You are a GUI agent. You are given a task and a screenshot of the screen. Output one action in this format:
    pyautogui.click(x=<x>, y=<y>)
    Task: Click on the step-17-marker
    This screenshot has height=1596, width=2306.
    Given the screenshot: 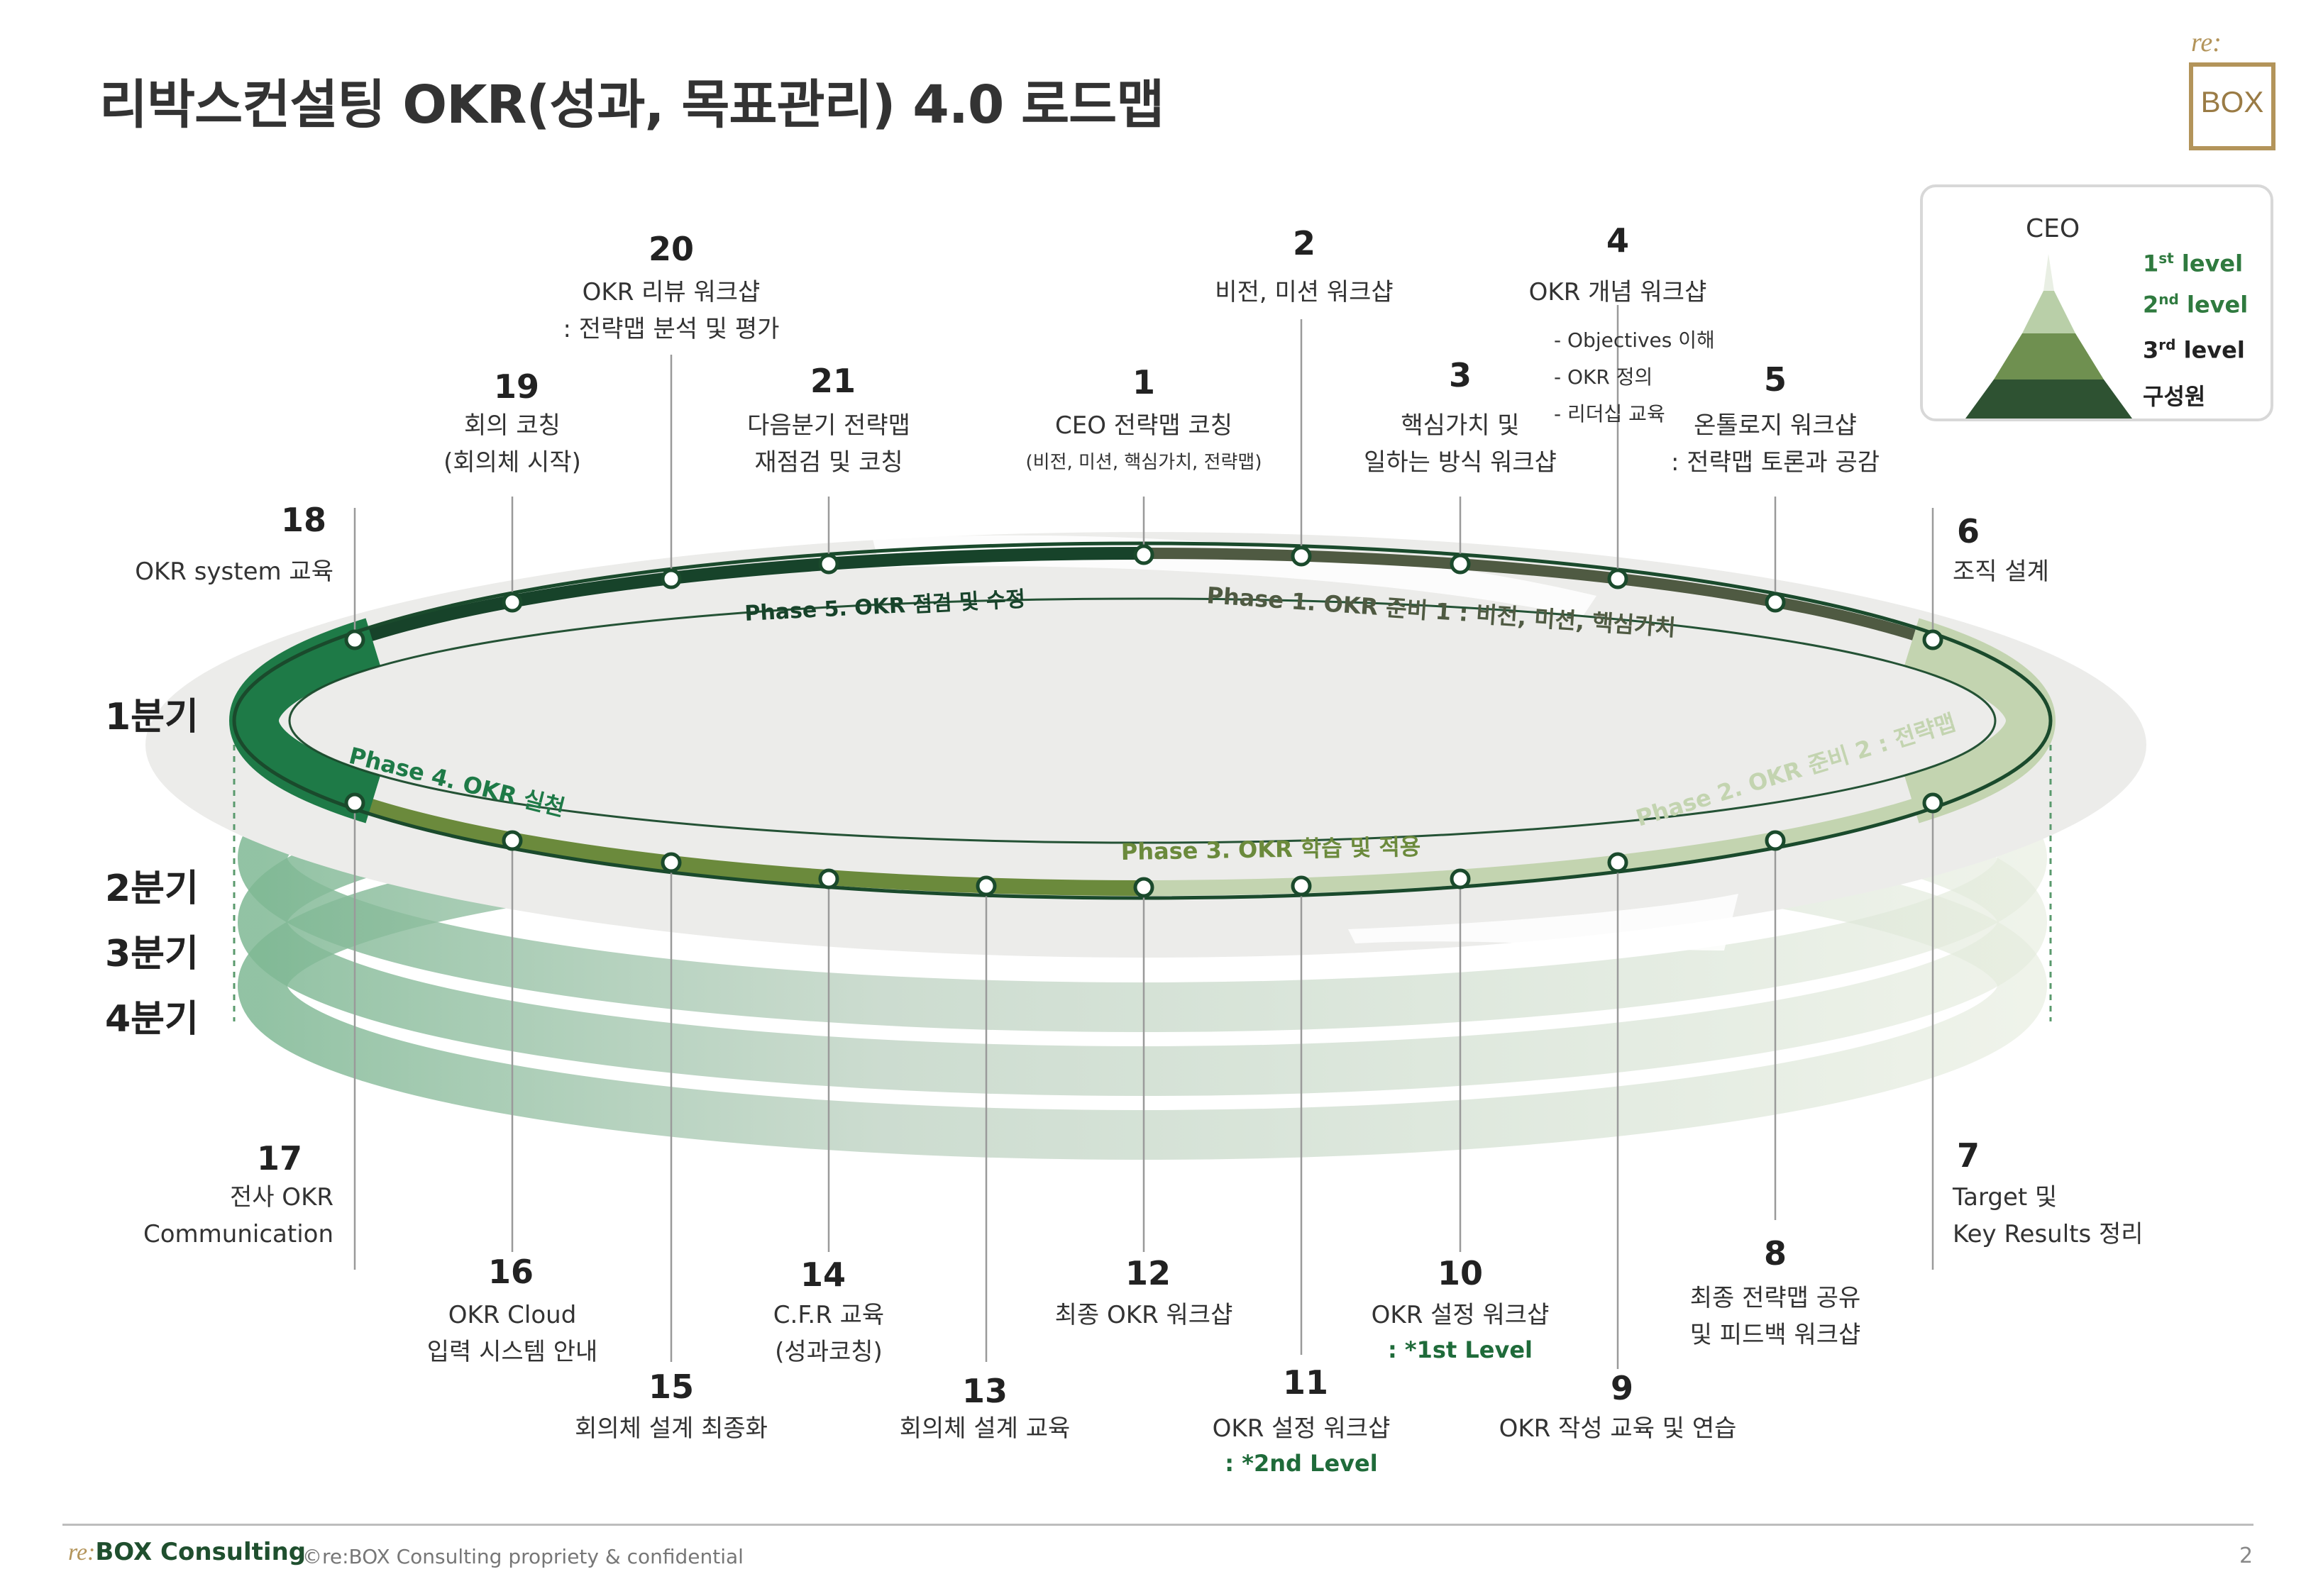 What is the action you would take?
    pyautogui.click(x=354, y=803)
    